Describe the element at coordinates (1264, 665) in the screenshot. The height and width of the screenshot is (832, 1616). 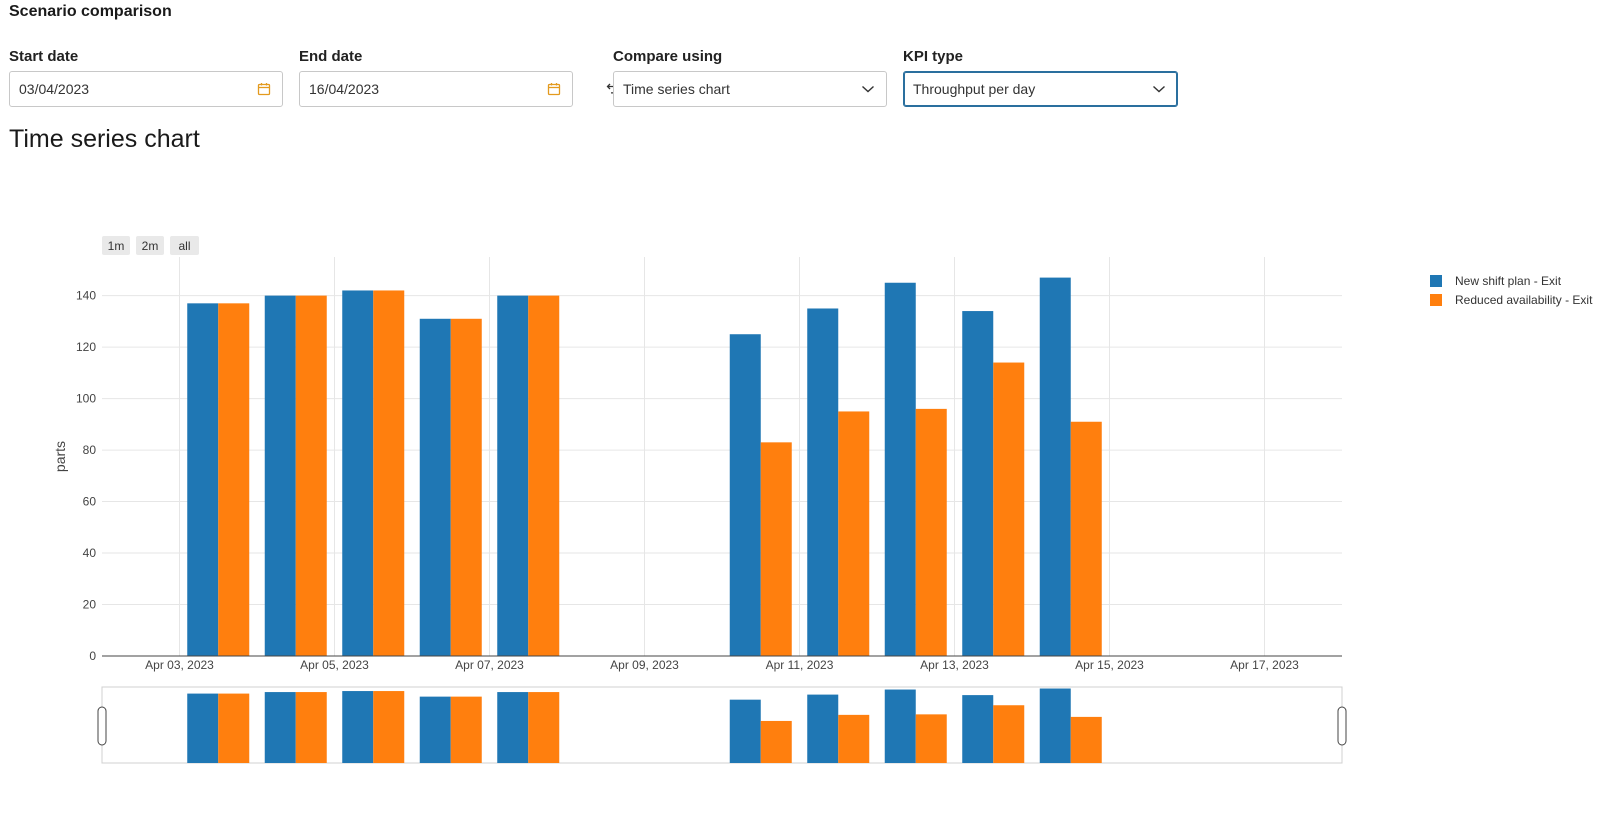
I see `x-tick-label: Apr 17, 2023` at that location.